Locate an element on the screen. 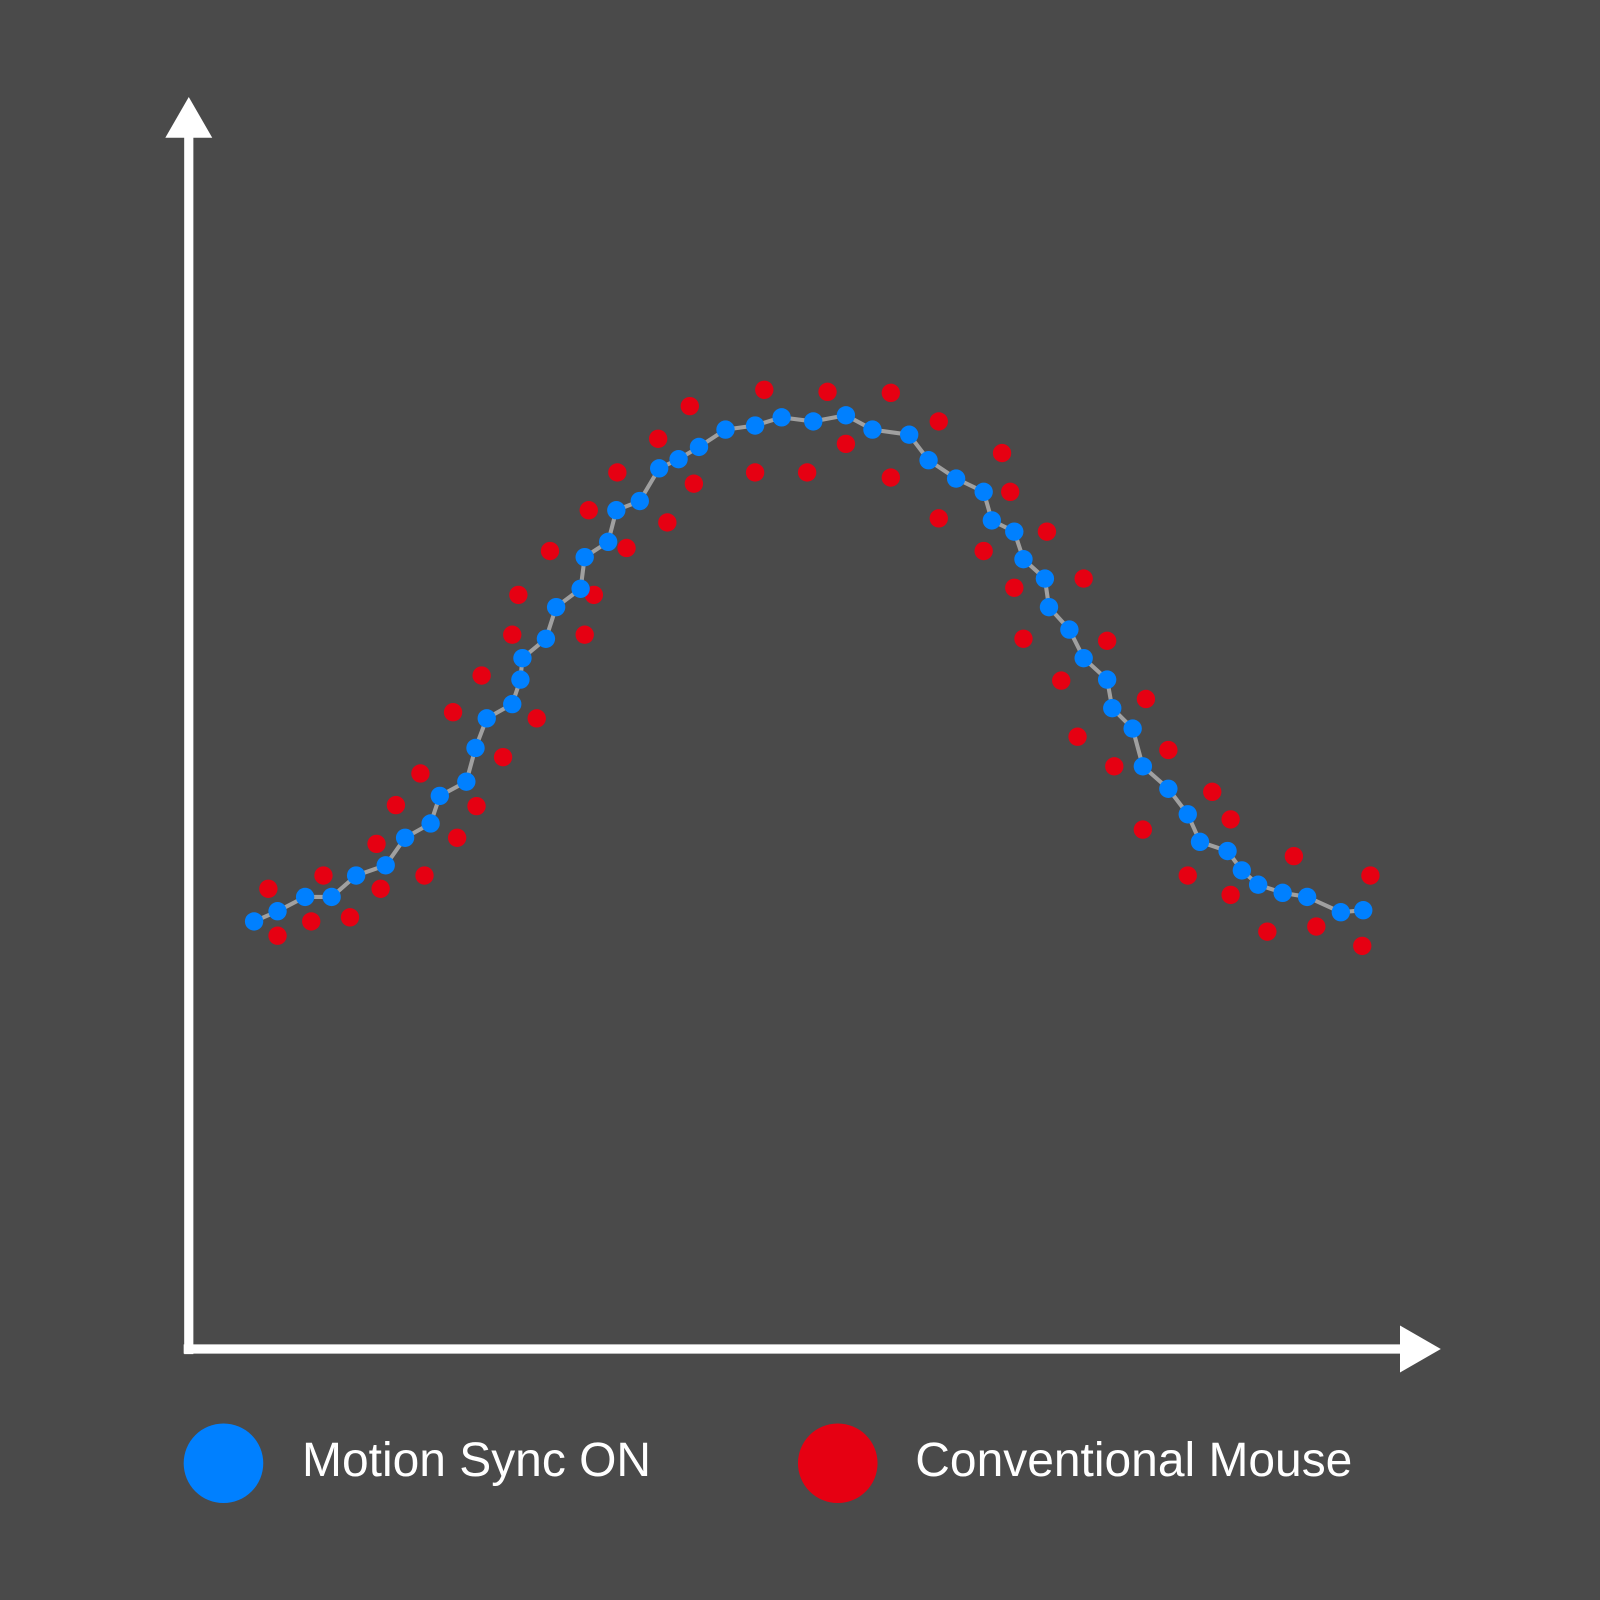  y-axis-arrow is located at coordinates (189, 117).